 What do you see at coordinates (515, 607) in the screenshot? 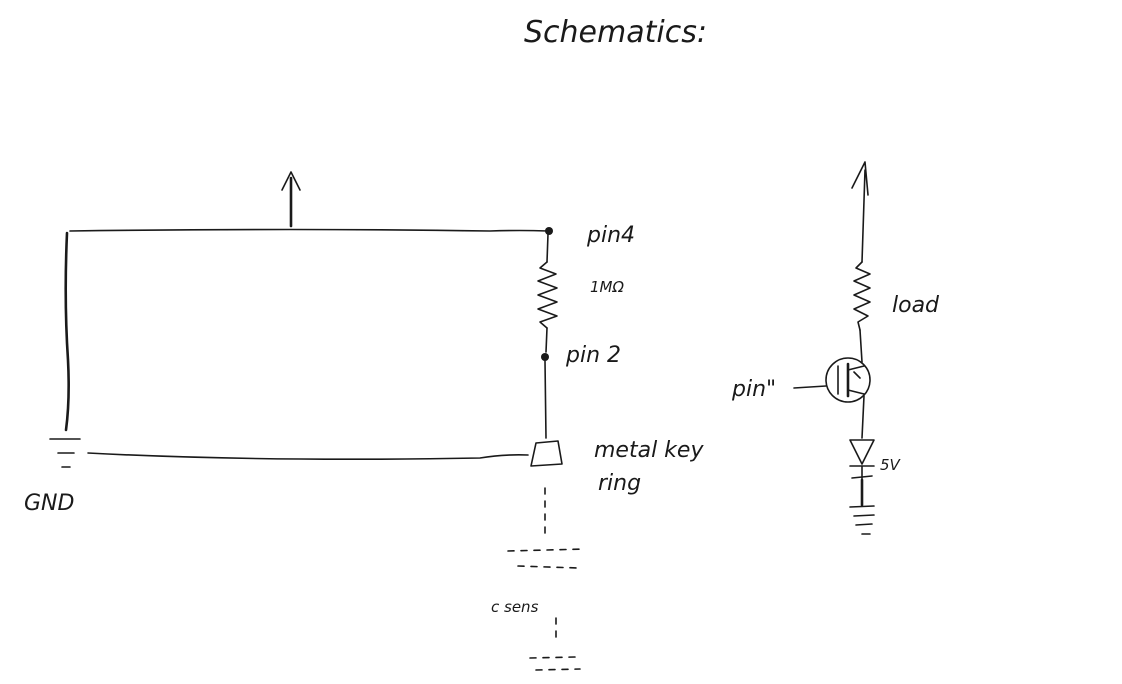
I see `capacitance-label: c sens` at bounding box center [515, 607].